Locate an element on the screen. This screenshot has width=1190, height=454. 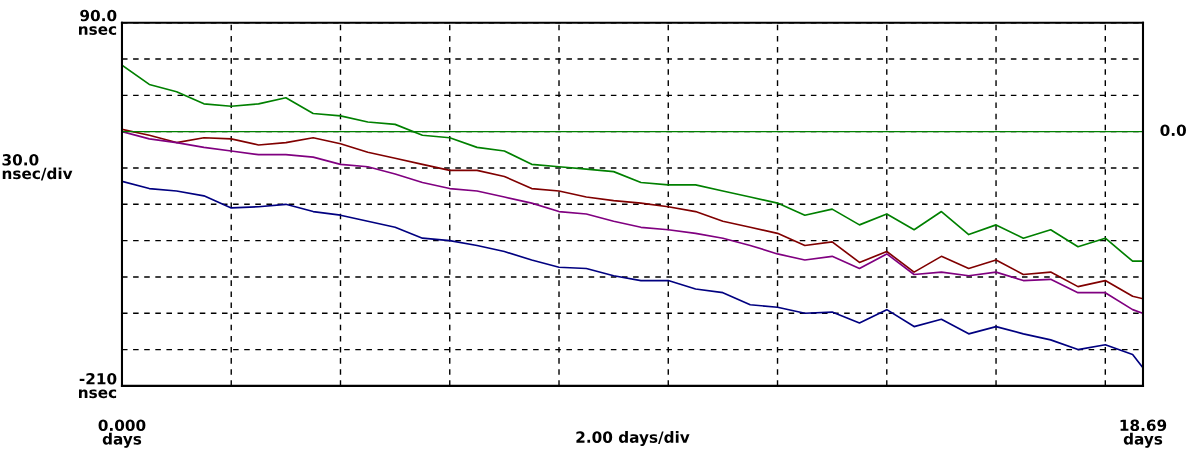
ref-line-label: 0.0 is located at coordinates (1173, 130).